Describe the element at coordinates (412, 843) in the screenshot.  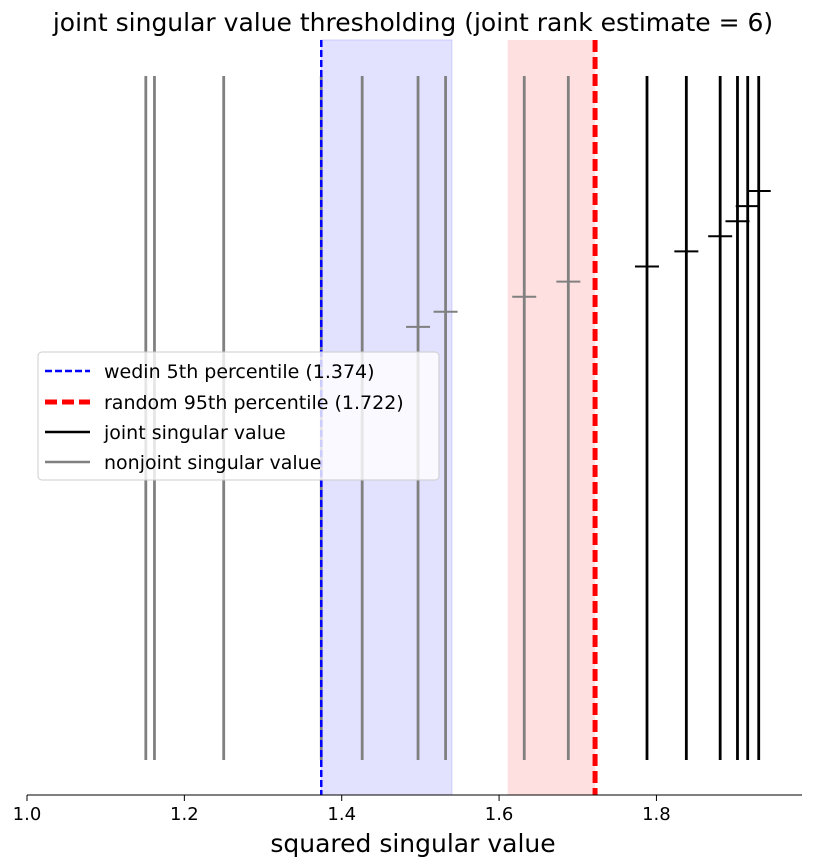
I see `x-axis-label: squared singular value` at that location.